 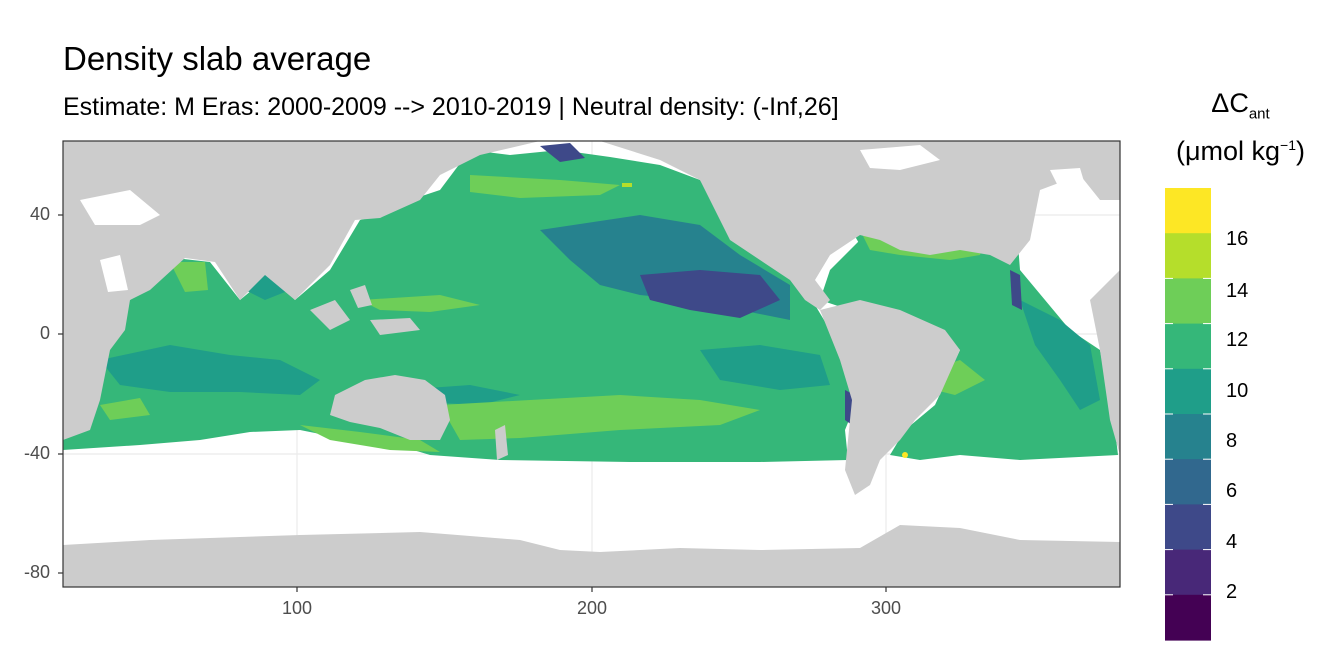 I want to click on legend-label: 4, so click(x=1232, y=542).